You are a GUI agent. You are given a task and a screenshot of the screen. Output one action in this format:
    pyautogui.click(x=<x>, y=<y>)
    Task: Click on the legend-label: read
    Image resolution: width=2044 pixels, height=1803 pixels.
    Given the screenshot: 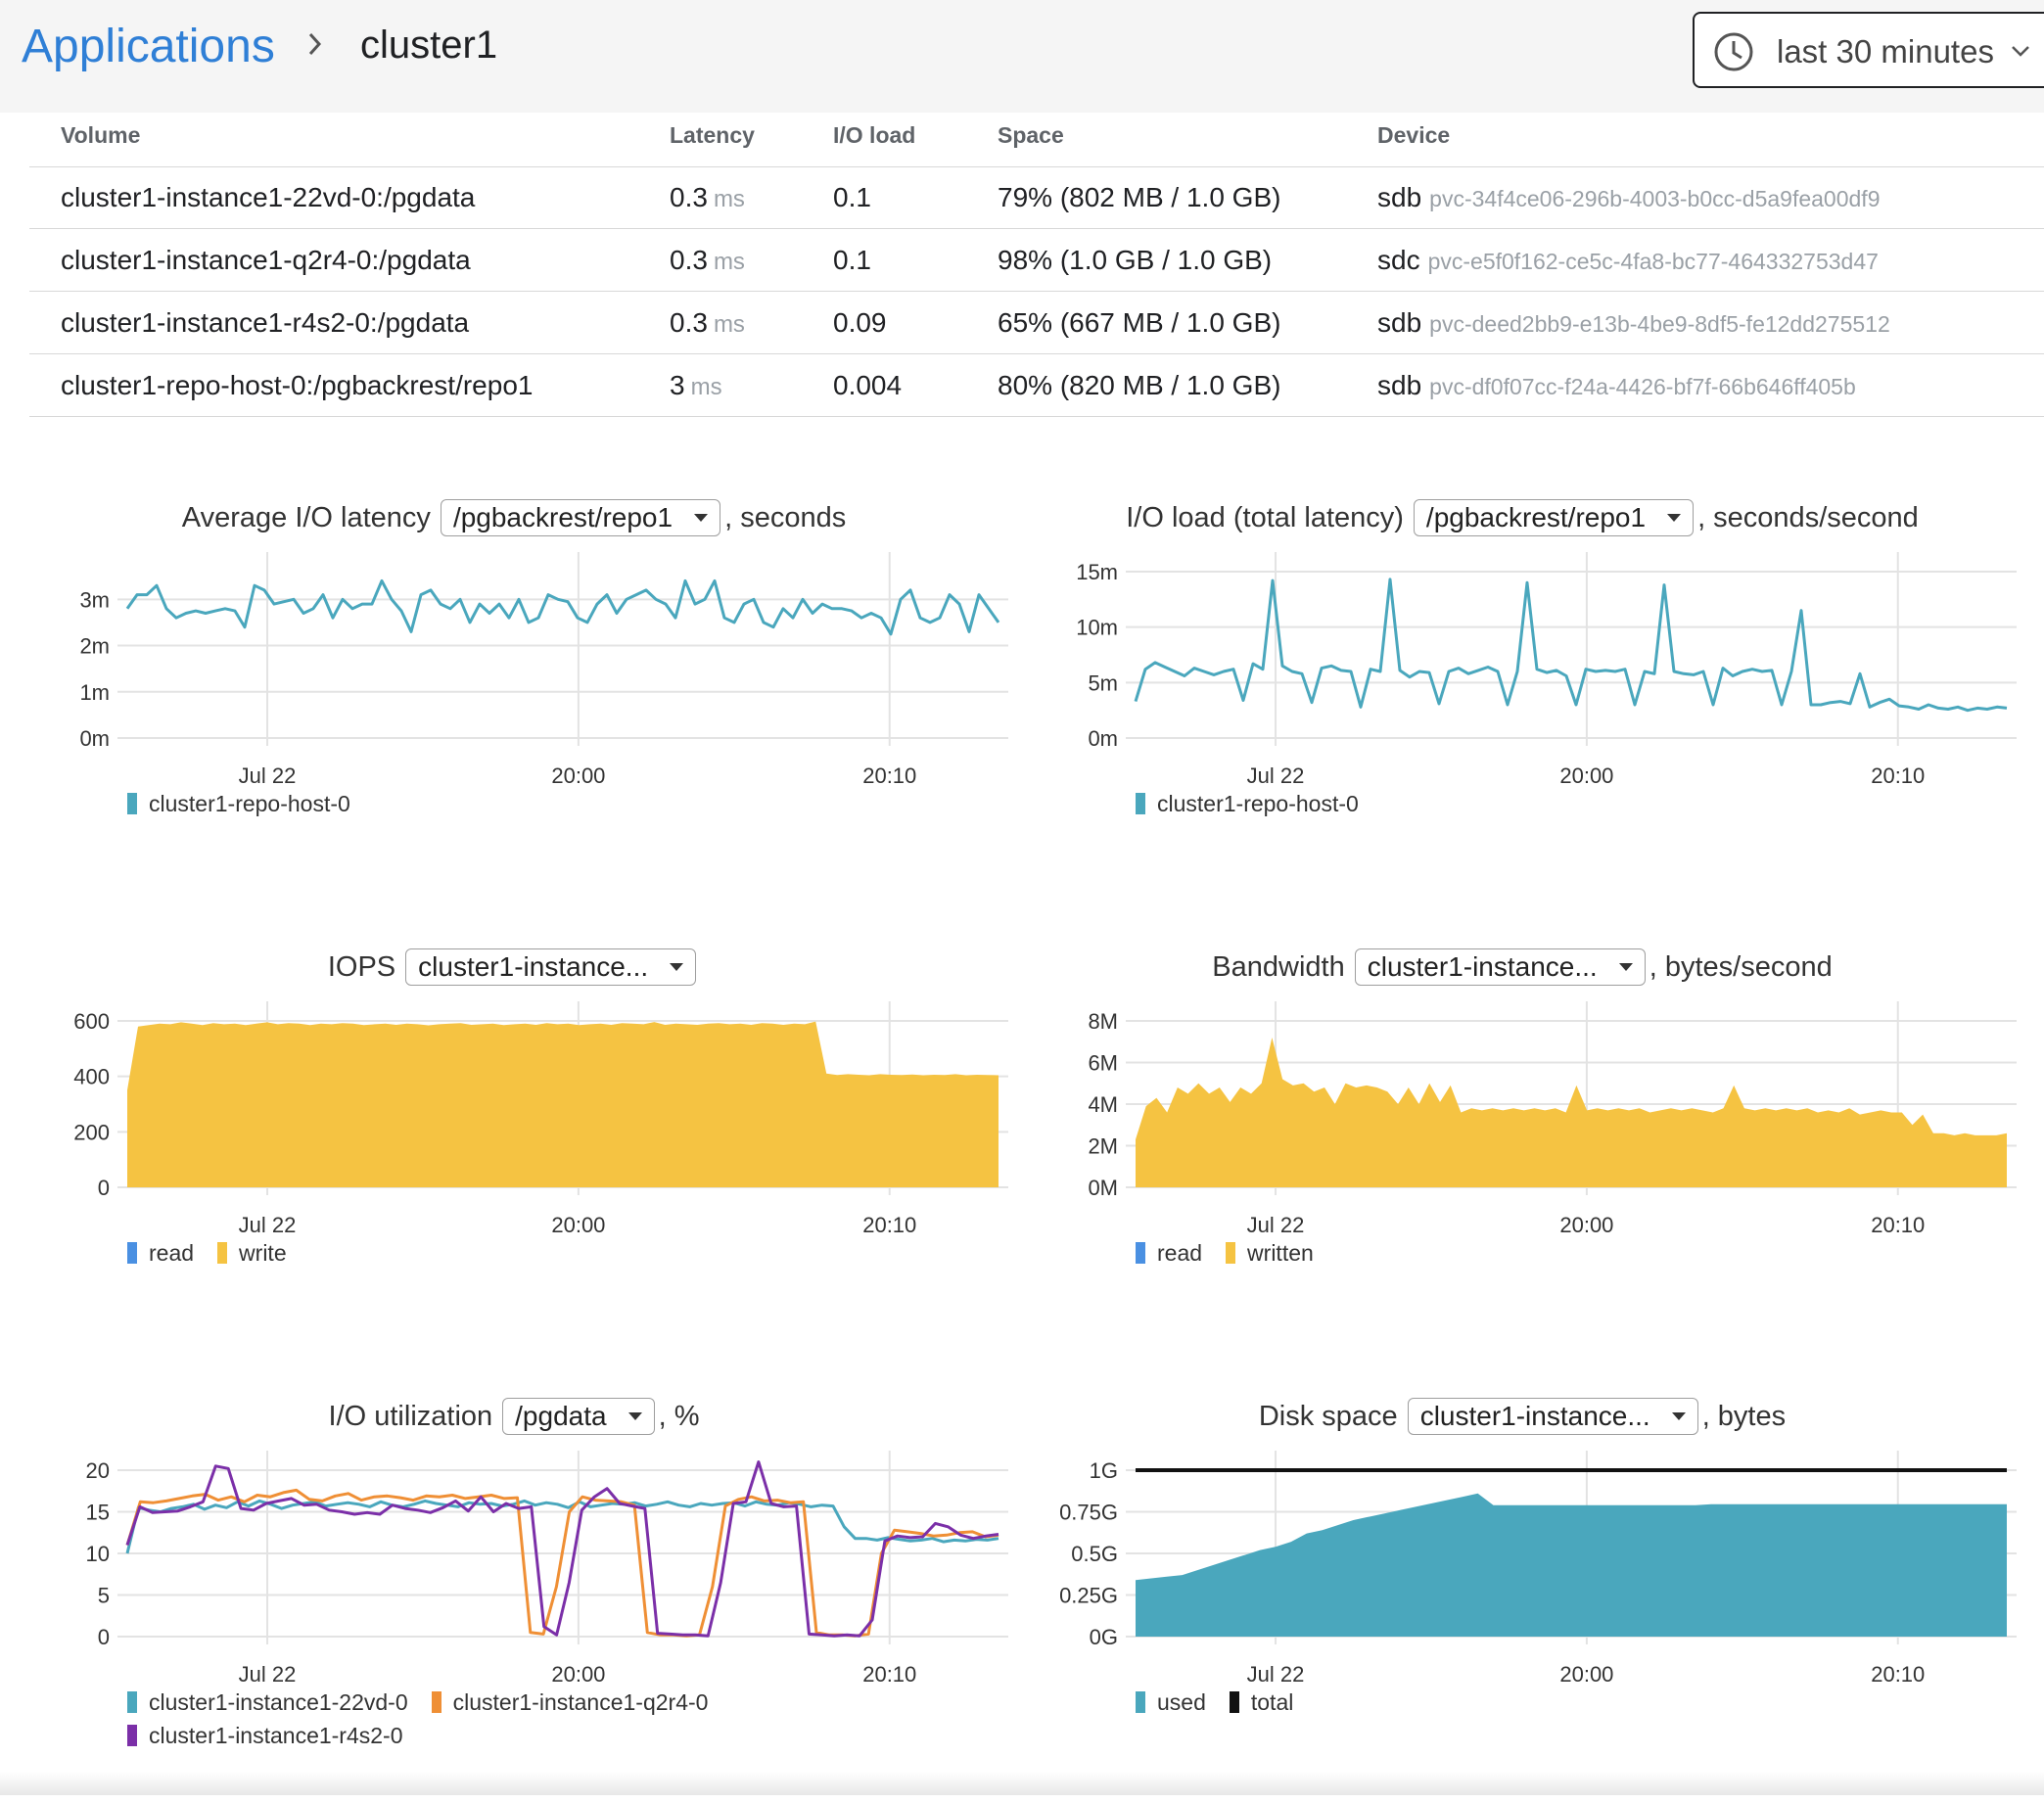 What is the action you would take?
    pyautogui.click(x=1180, y=1252)
    